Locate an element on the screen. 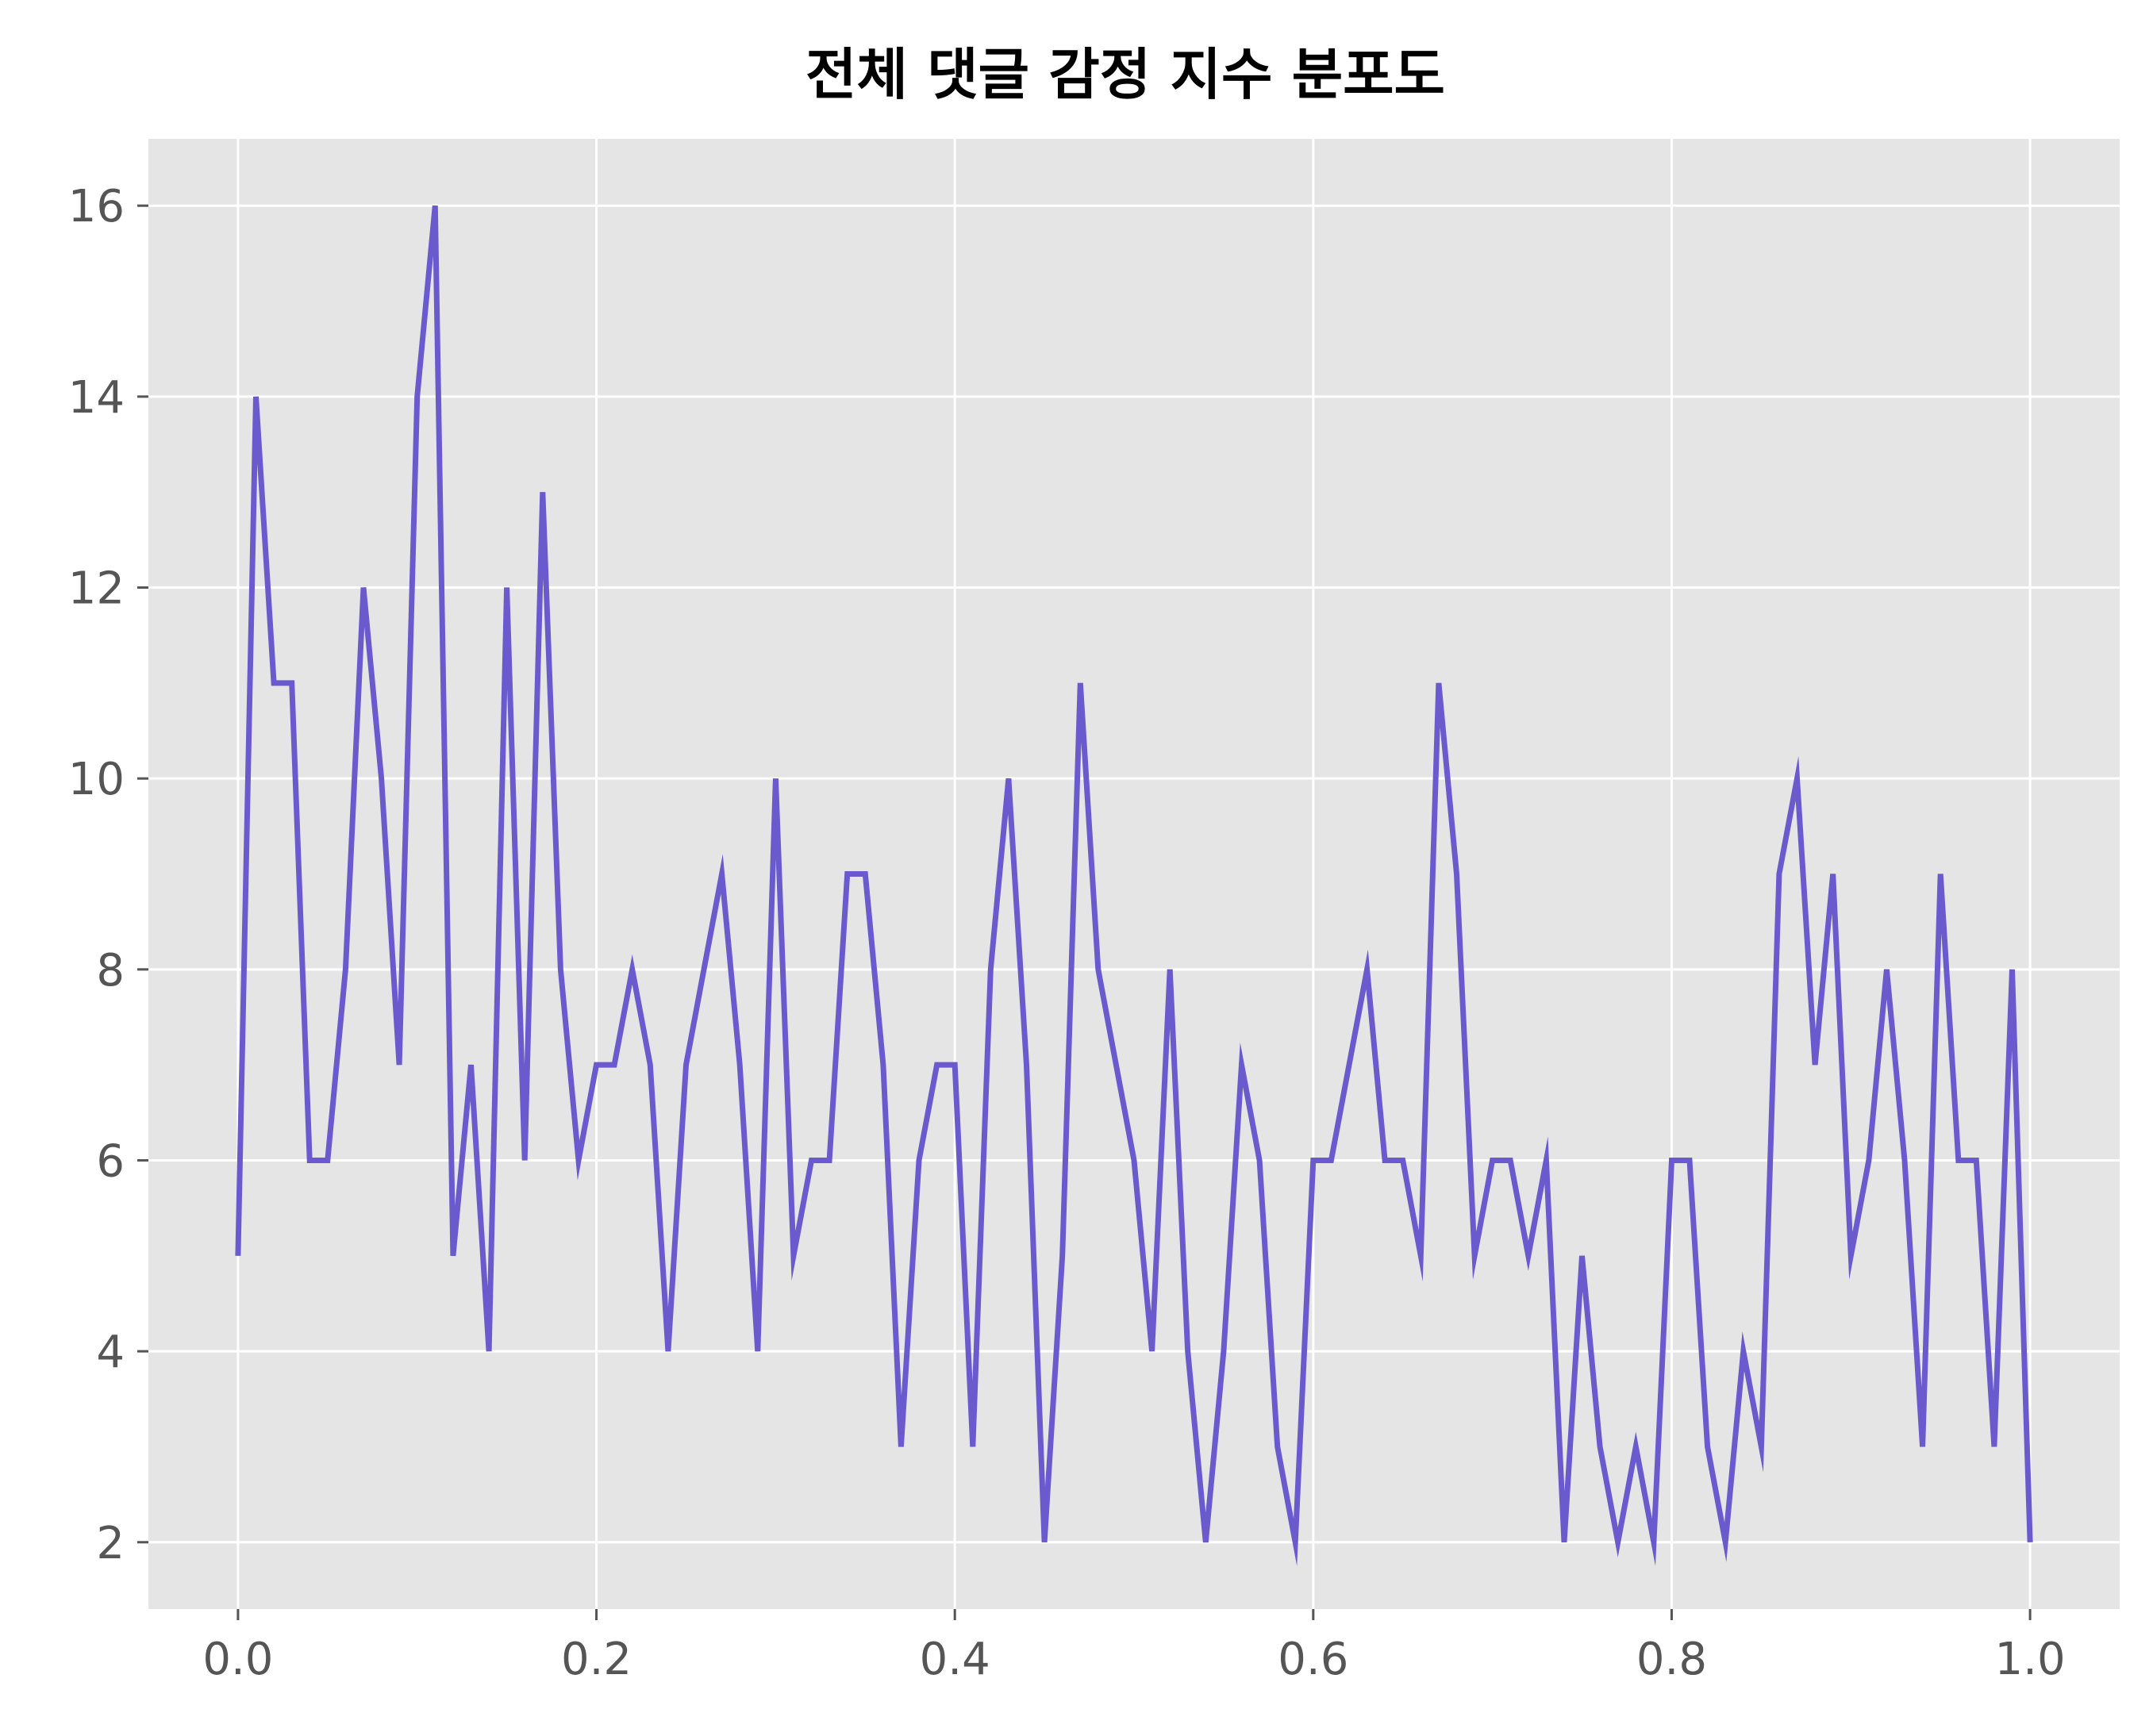 This screenshot has height=1736, width=2153. y-tick-label: 4 is located at coordinates (110, 1352).